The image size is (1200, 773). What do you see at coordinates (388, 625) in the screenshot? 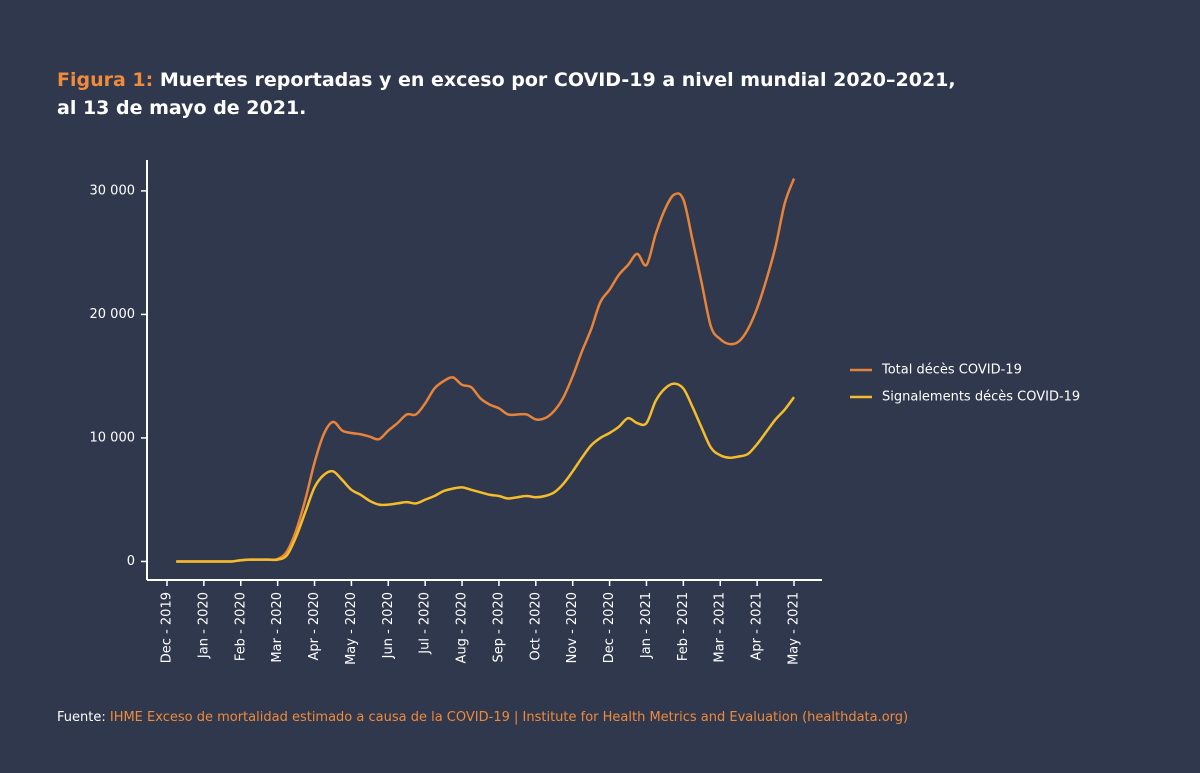
I see `x-tick-label: Jun - 2020` at bounding box center [388, 625].